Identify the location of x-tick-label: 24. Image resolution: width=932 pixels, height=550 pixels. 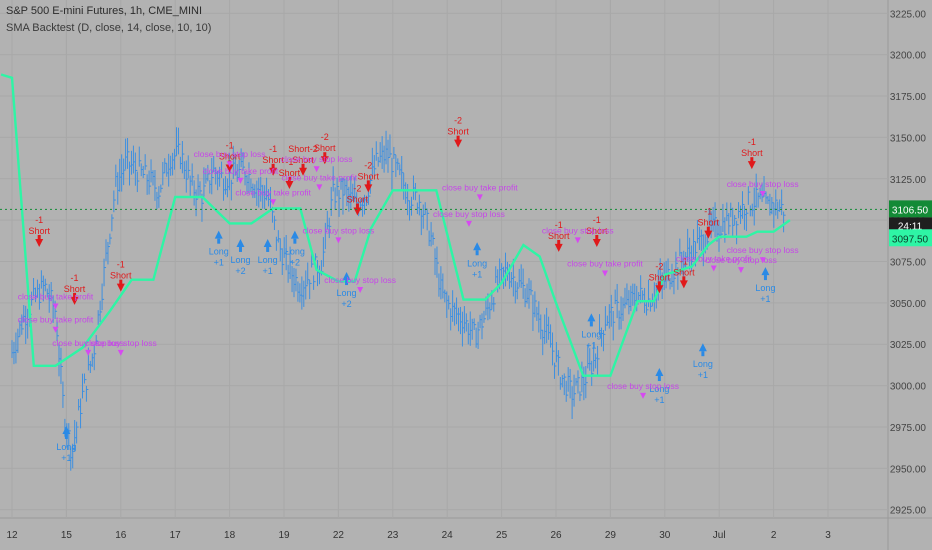
(448, 535).